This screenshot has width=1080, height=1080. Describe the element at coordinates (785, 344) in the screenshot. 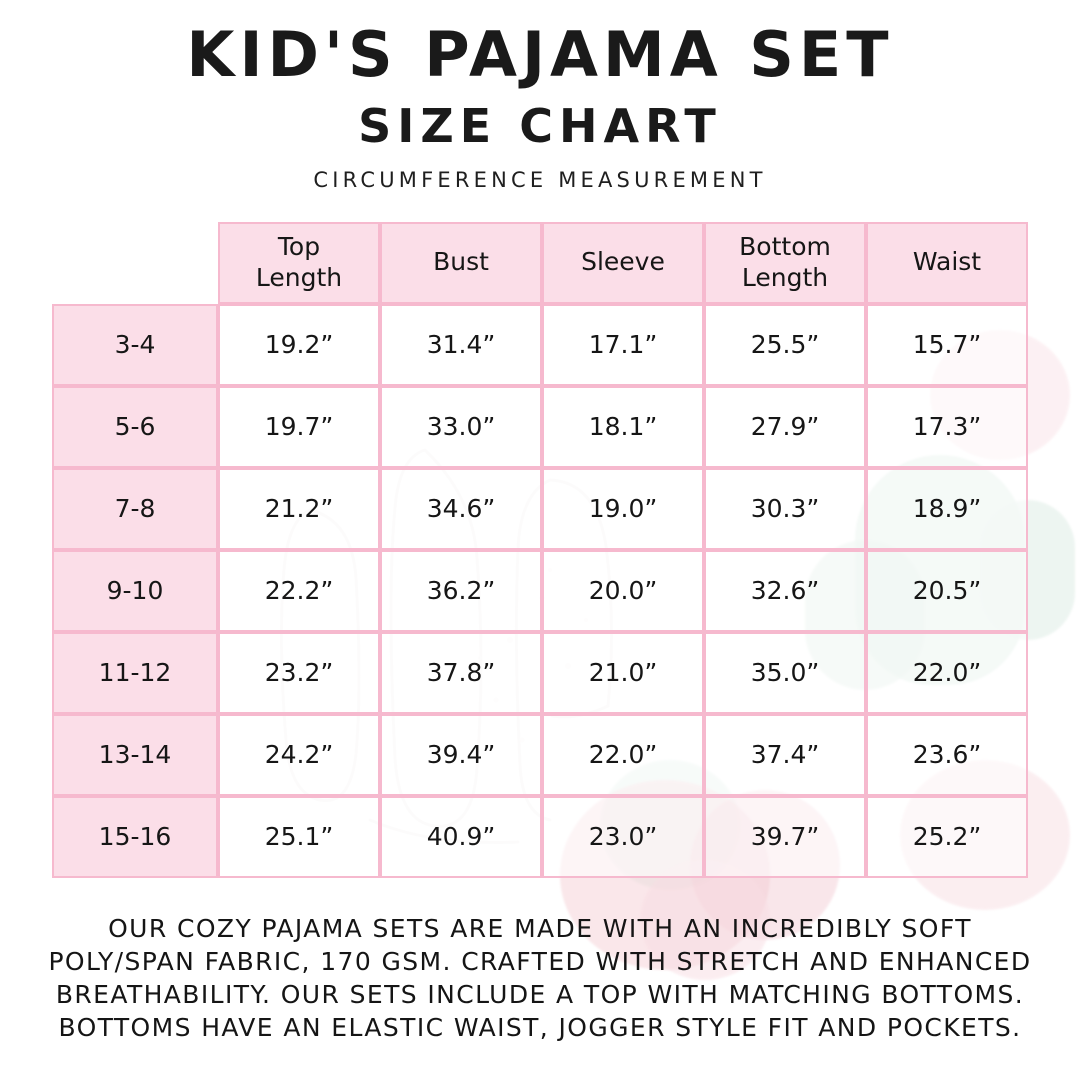

I see `cell-bottom-length: 25.5”` at that location.